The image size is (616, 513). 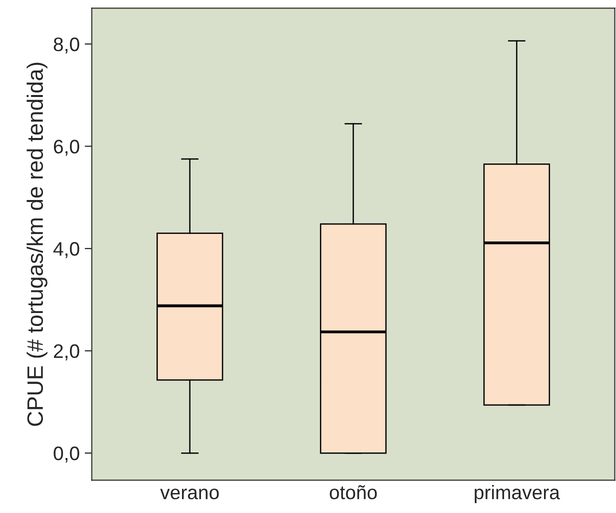 What do you see at coordinates (66, 250) in the screenshot?
I see `y-tick-label: 4,0` at bounding box center [66, 250].